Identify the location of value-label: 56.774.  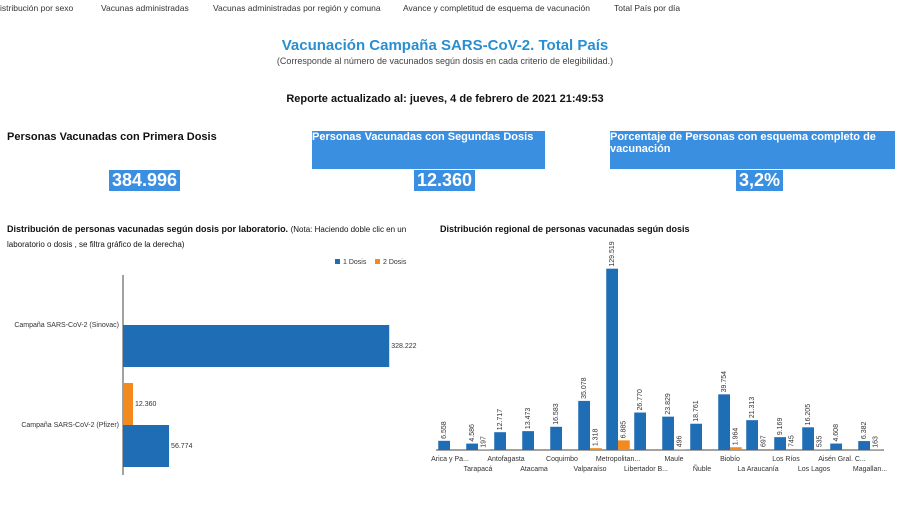
(182, 446).